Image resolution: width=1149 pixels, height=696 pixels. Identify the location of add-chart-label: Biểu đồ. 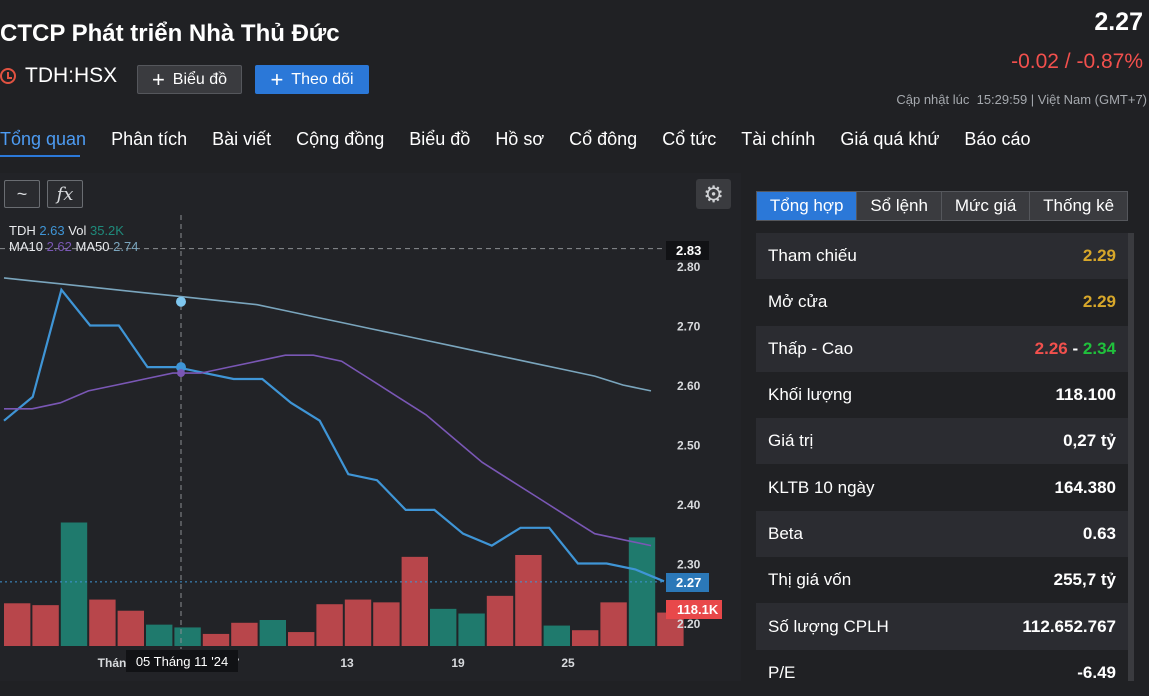
(200, 79).